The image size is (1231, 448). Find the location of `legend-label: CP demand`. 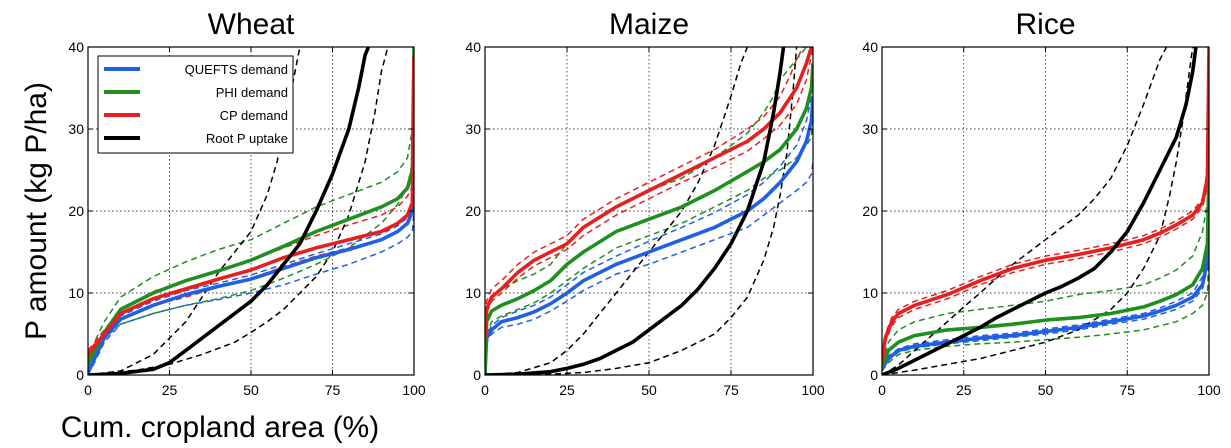

legend-label: CP demand is located at coordinates (254, 115).